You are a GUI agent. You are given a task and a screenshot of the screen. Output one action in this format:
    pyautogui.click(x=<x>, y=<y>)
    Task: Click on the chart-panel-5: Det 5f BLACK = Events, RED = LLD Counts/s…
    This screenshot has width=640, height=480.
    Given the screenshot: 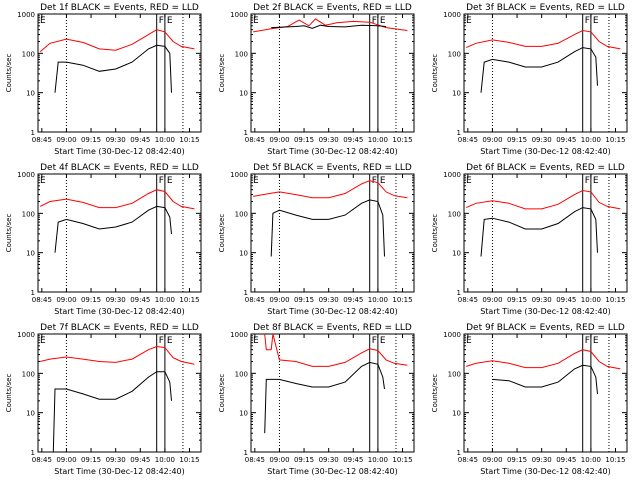 What is the action you would take?
    pyautogui.click(x=316, y=239)
    